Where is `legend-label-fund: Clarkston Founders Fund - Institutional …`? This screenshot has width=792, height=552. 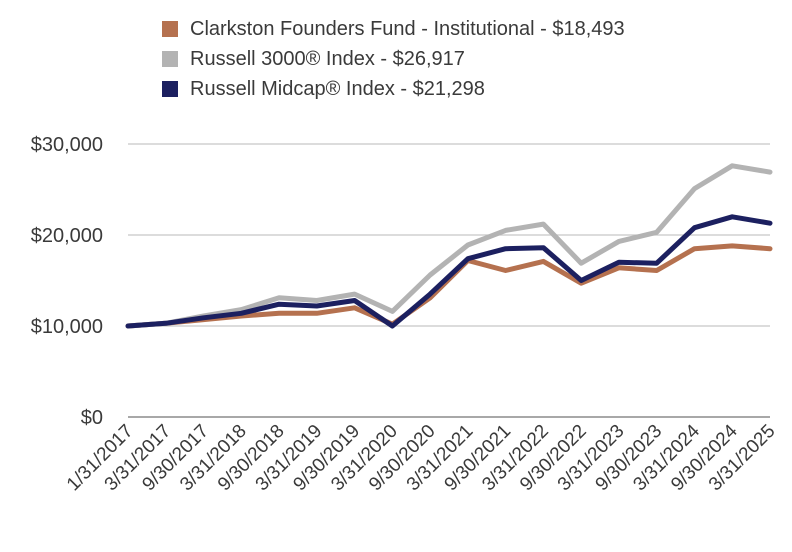 legend-label-fund: Clarkston Founders Fund - Institutional … is located at coordinates (407, 28).